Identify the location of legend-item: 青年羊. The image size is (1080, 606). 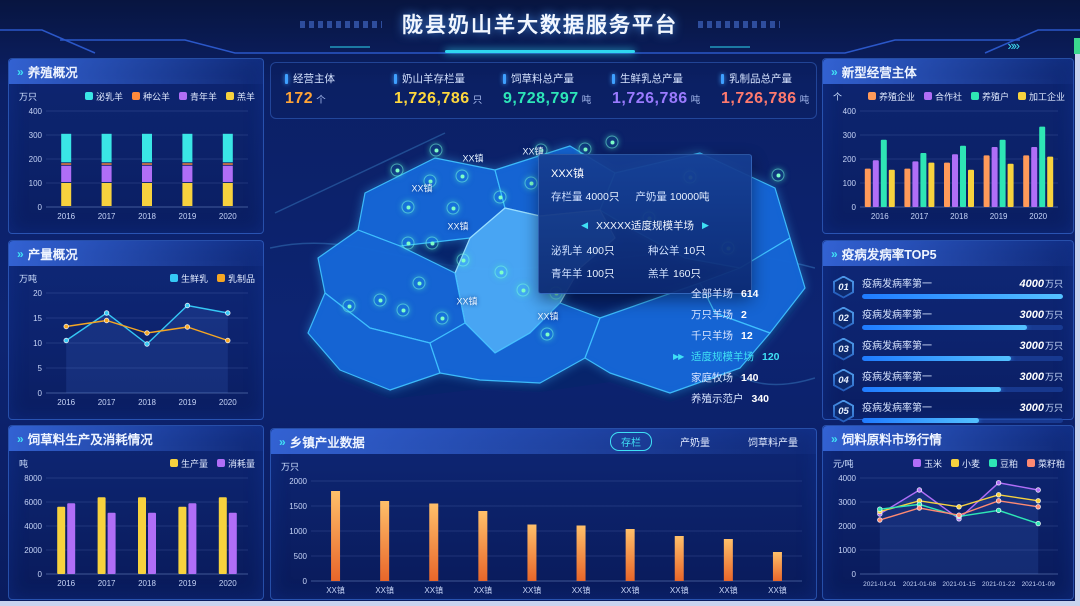
(197, 96).